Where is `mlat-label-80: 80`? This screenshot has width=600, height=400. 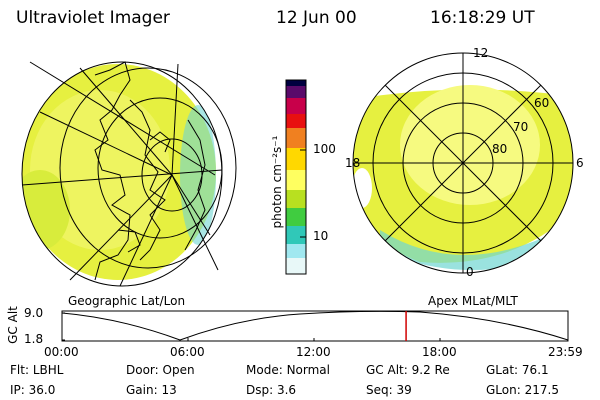 mlat-label-80: 80 is located at coordinates (500, 149).